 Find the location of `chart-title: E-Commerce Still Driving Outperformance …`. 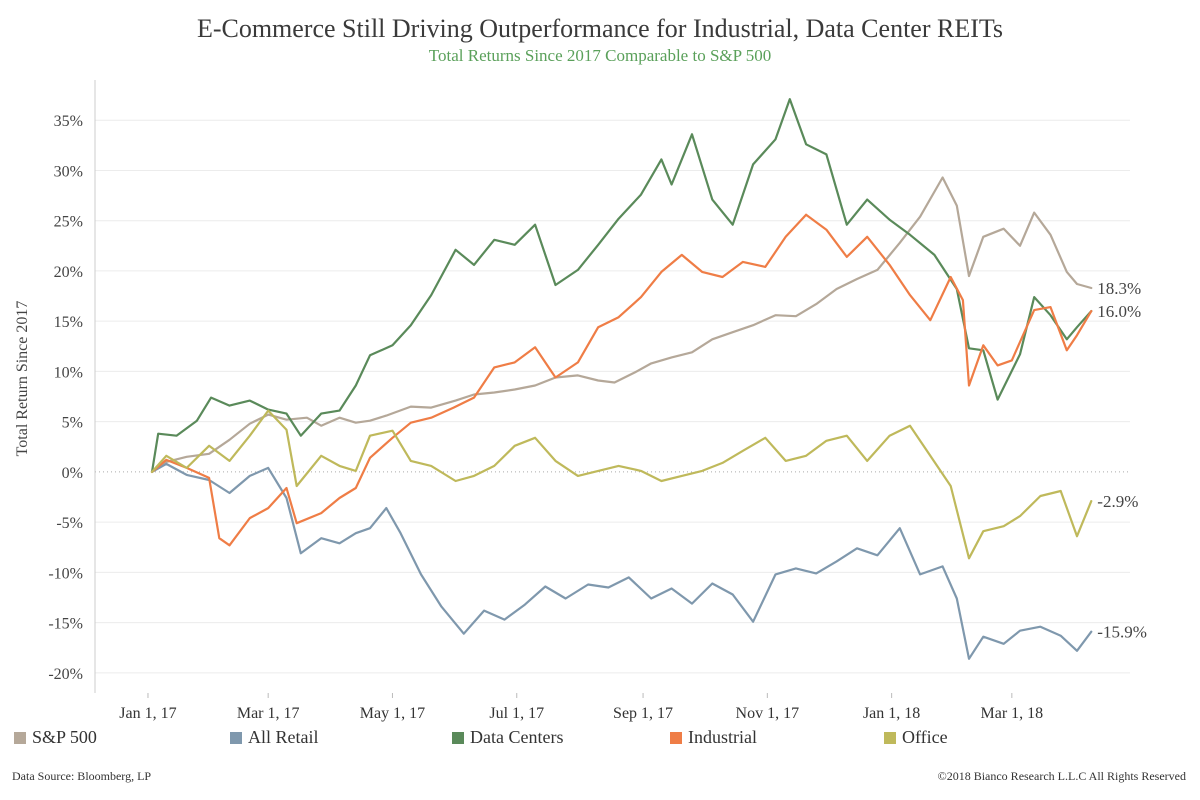

chart-title: E-Commerce Still Driving Outperformance … is located at coordinates (600, 28).